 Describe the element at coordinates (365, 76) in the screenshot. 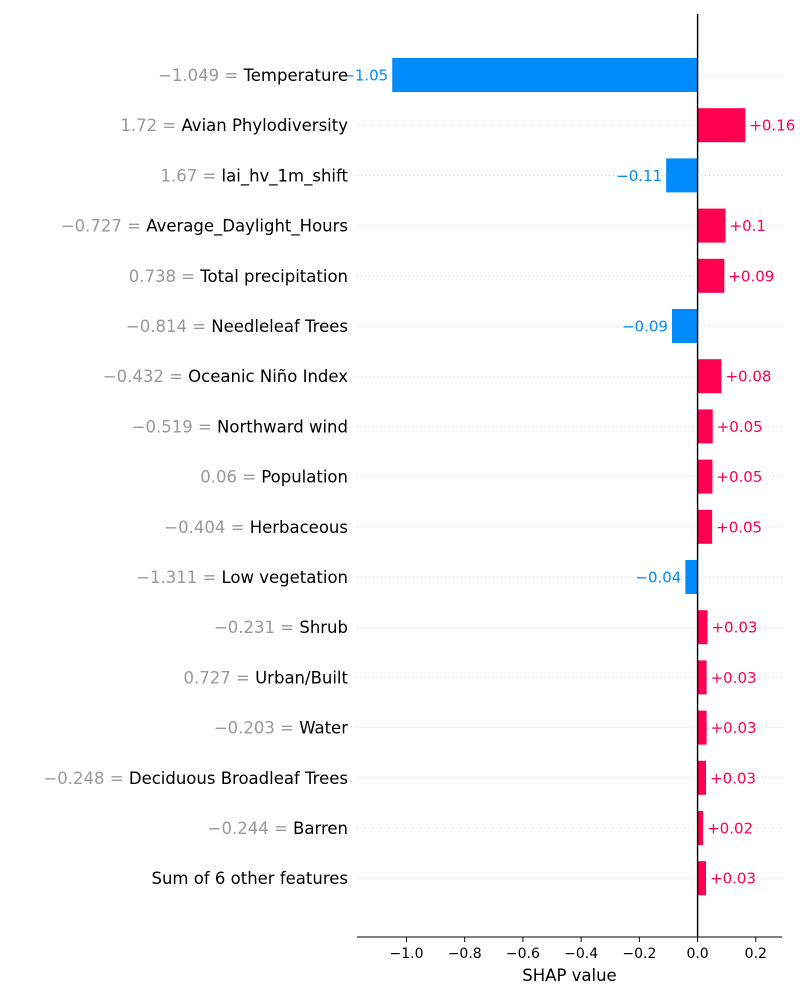

I see `shap-value-label: −1.05` at that location.